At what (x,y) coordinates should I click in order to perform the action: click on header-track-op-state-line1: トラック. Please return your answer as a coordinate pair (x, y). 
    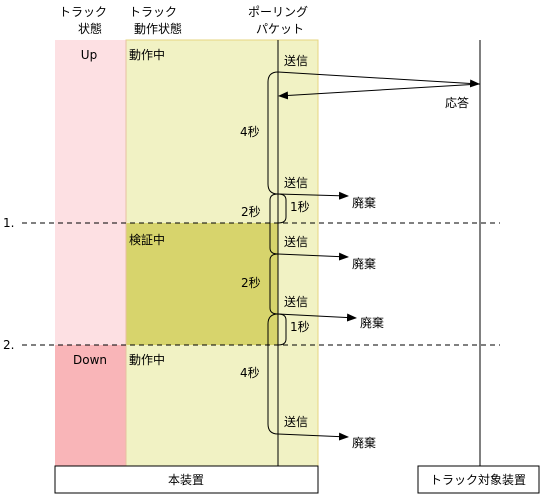
    Looking at the image, I should click on (153, 12).